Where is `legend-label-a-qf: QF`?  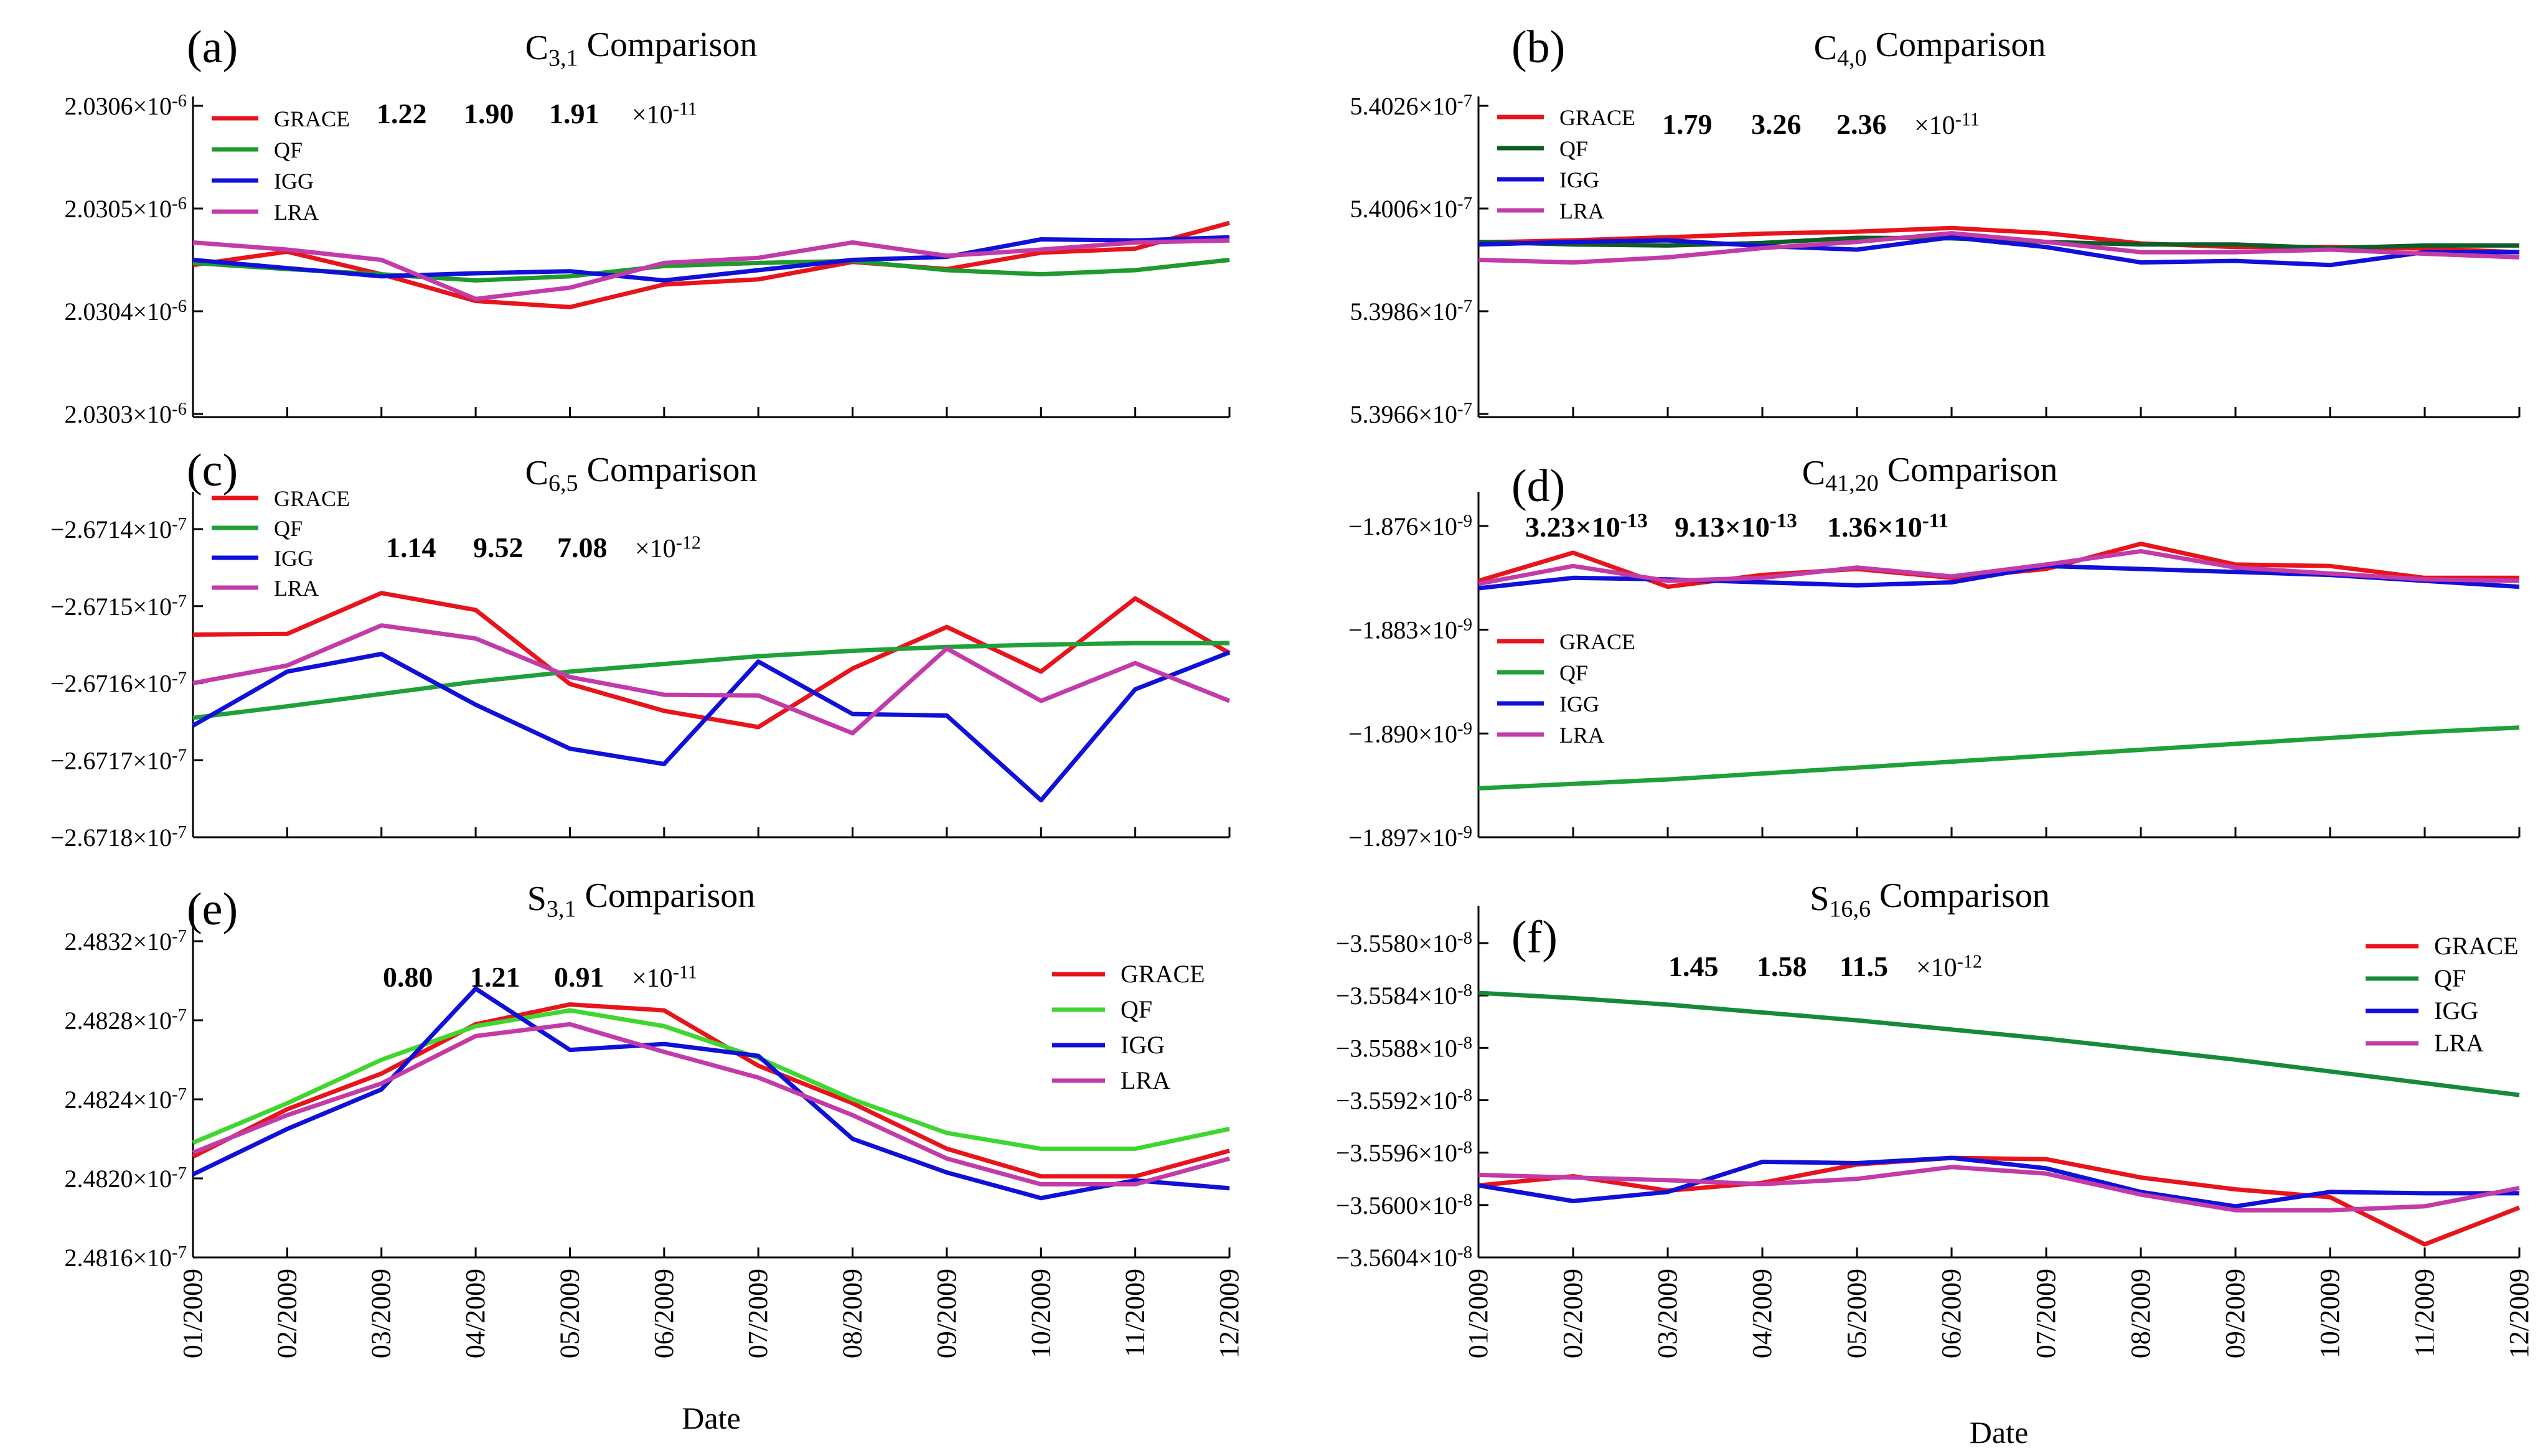 legend-label-a-qf: QF is located at coordinates (288, 150).